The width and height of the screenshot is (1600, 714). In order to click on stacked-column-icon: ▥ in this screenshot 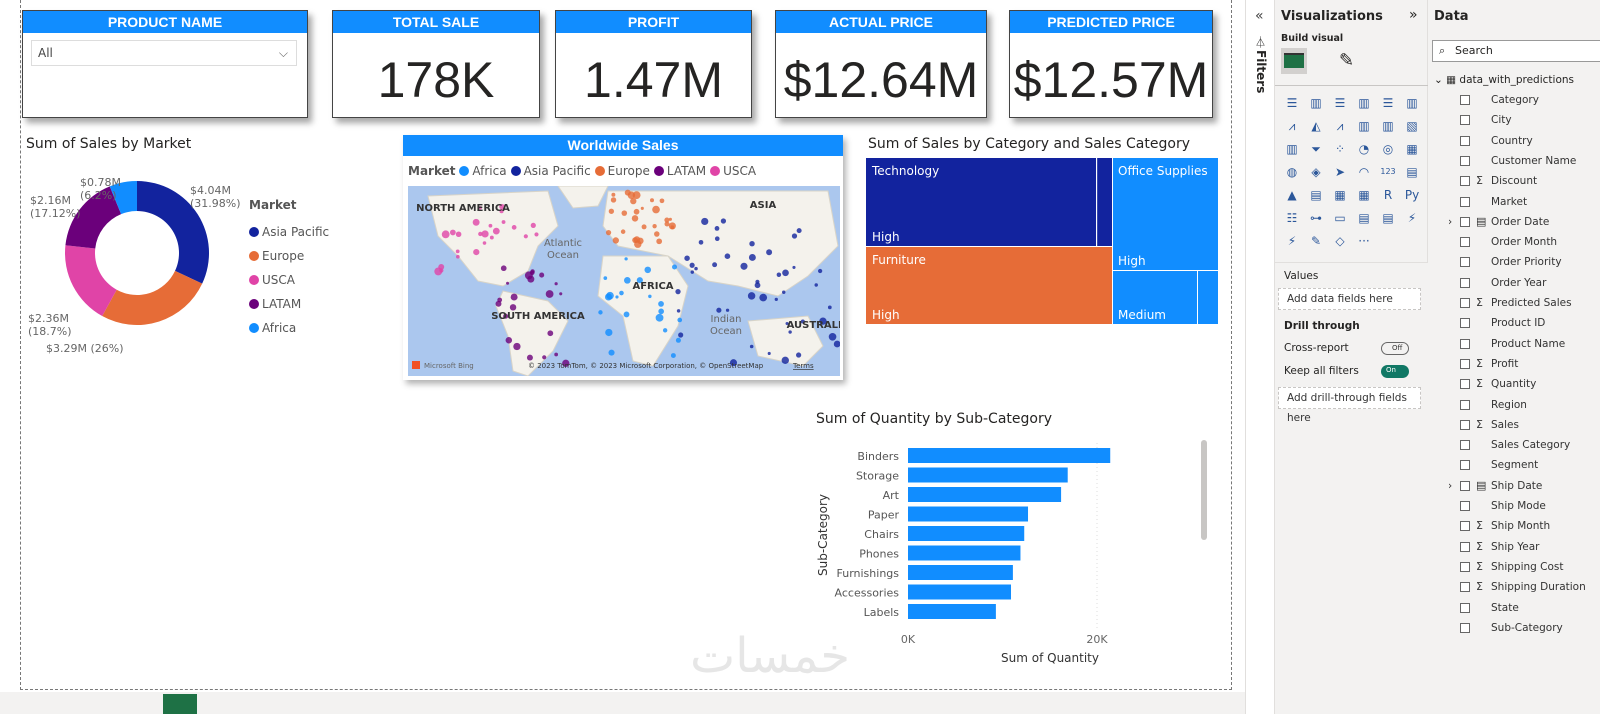, I will do `click(1316, 103)`.